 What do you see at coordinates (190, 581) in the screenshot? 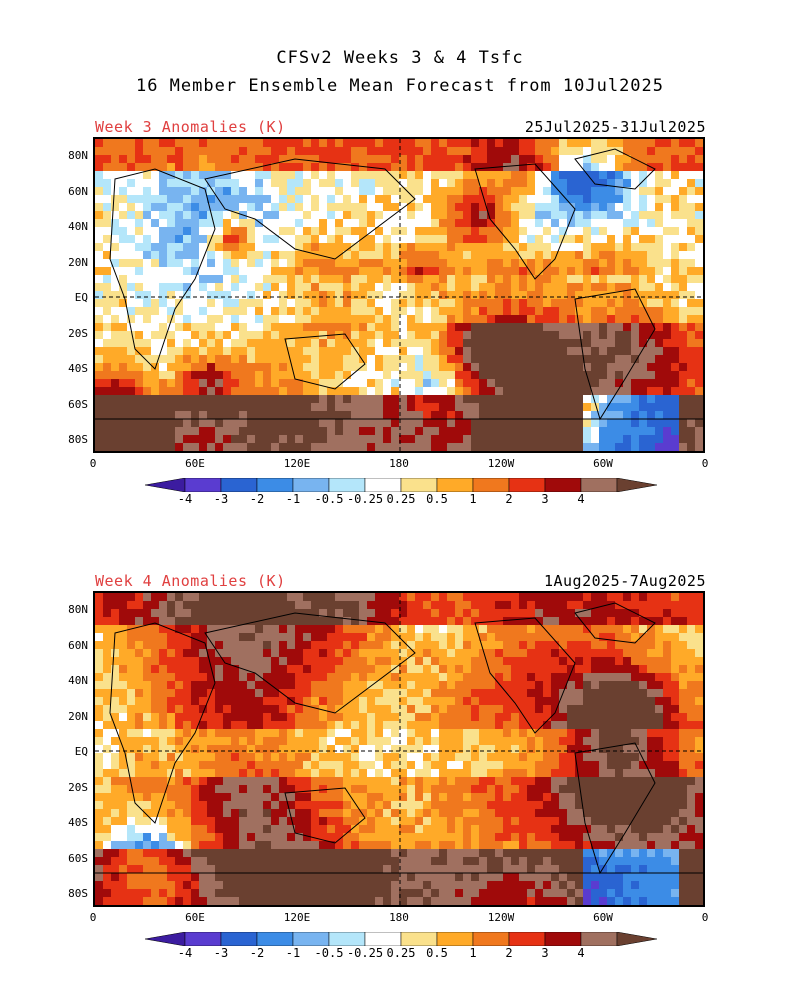
I see `panel-week4-label: Week 4 Anomalies (K)` at bounding box center [190, 581].